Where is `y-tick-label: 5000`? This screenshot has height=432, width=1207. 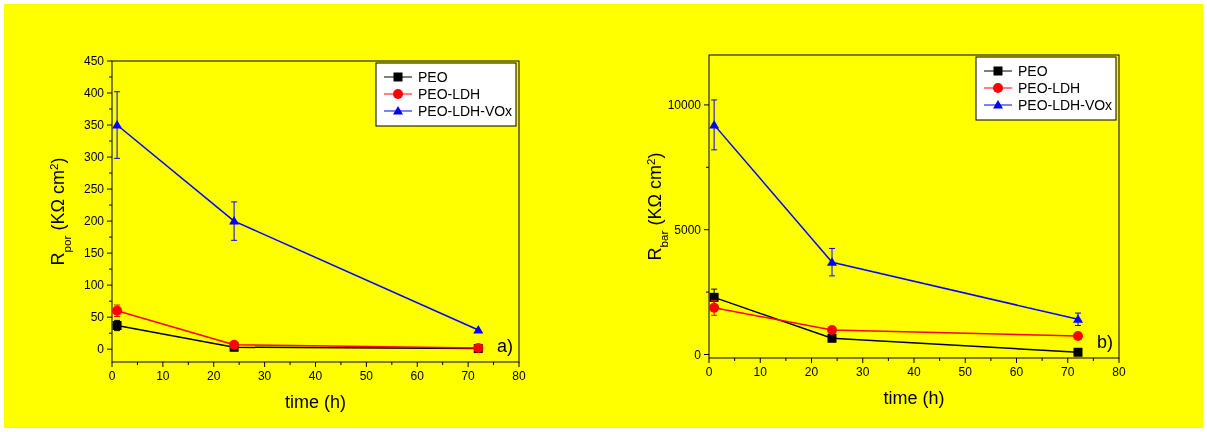
y-tick-label: 5000 is located at coordinates (688, 229).